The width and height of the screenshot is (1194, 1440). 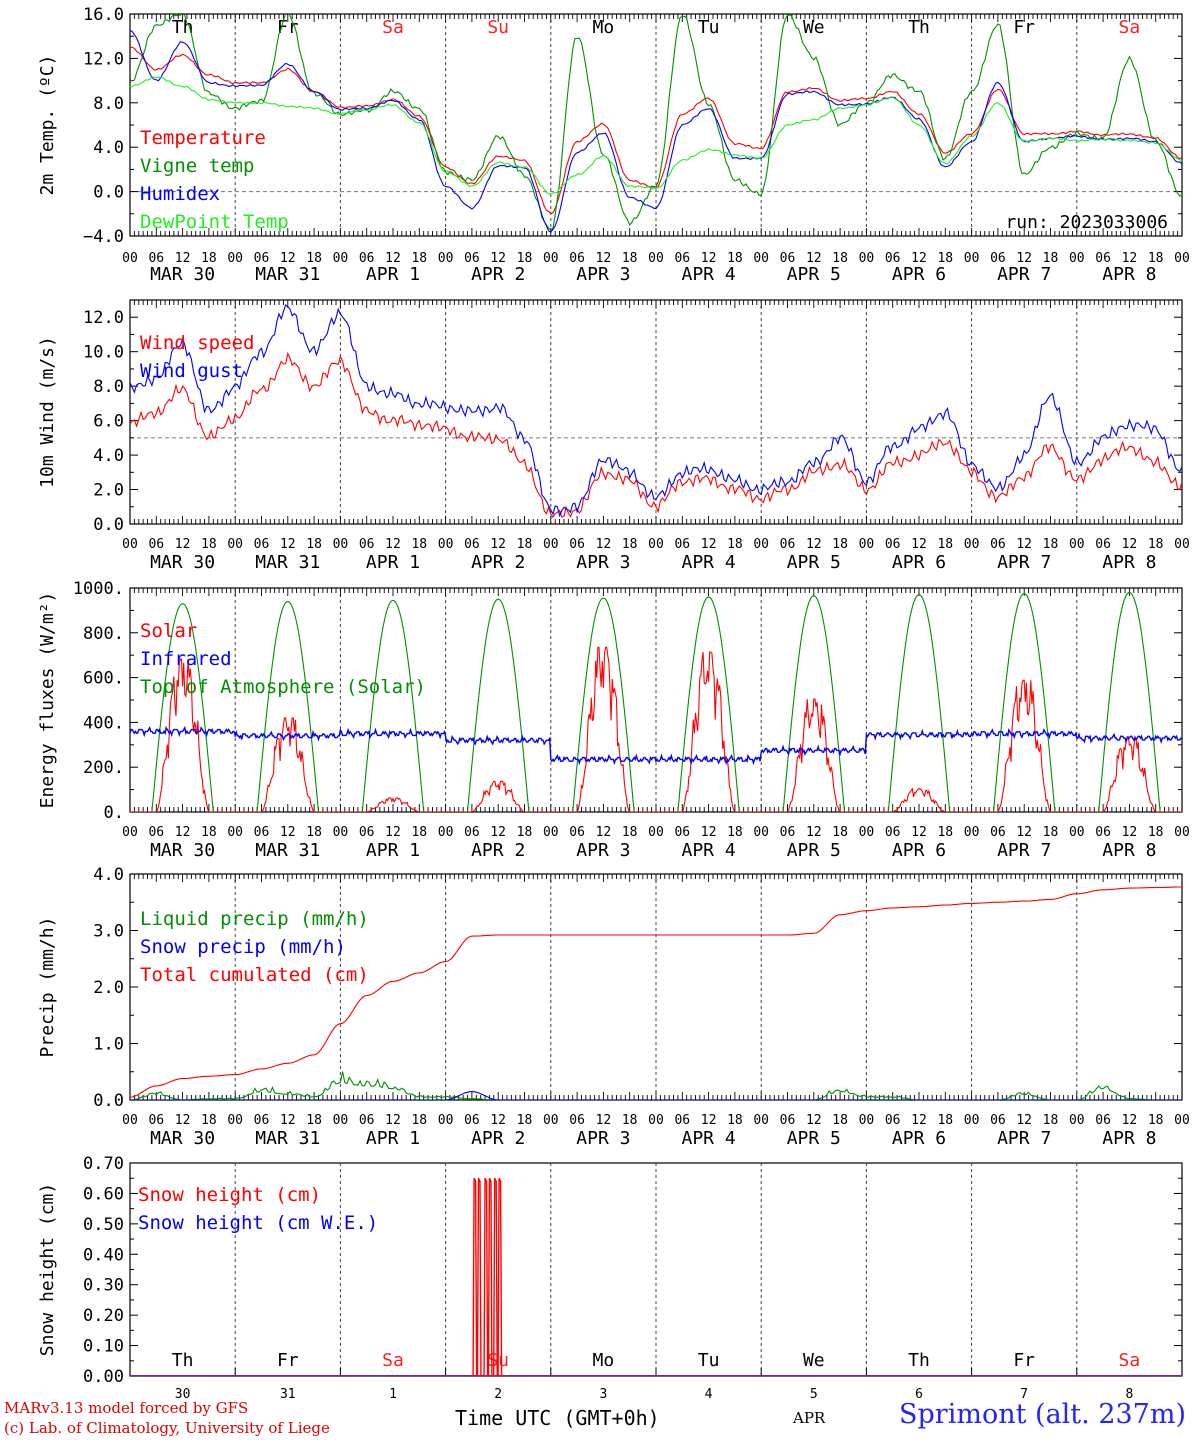 I want to click on y-tick-label: 8.0, so click(x=108, y=104).